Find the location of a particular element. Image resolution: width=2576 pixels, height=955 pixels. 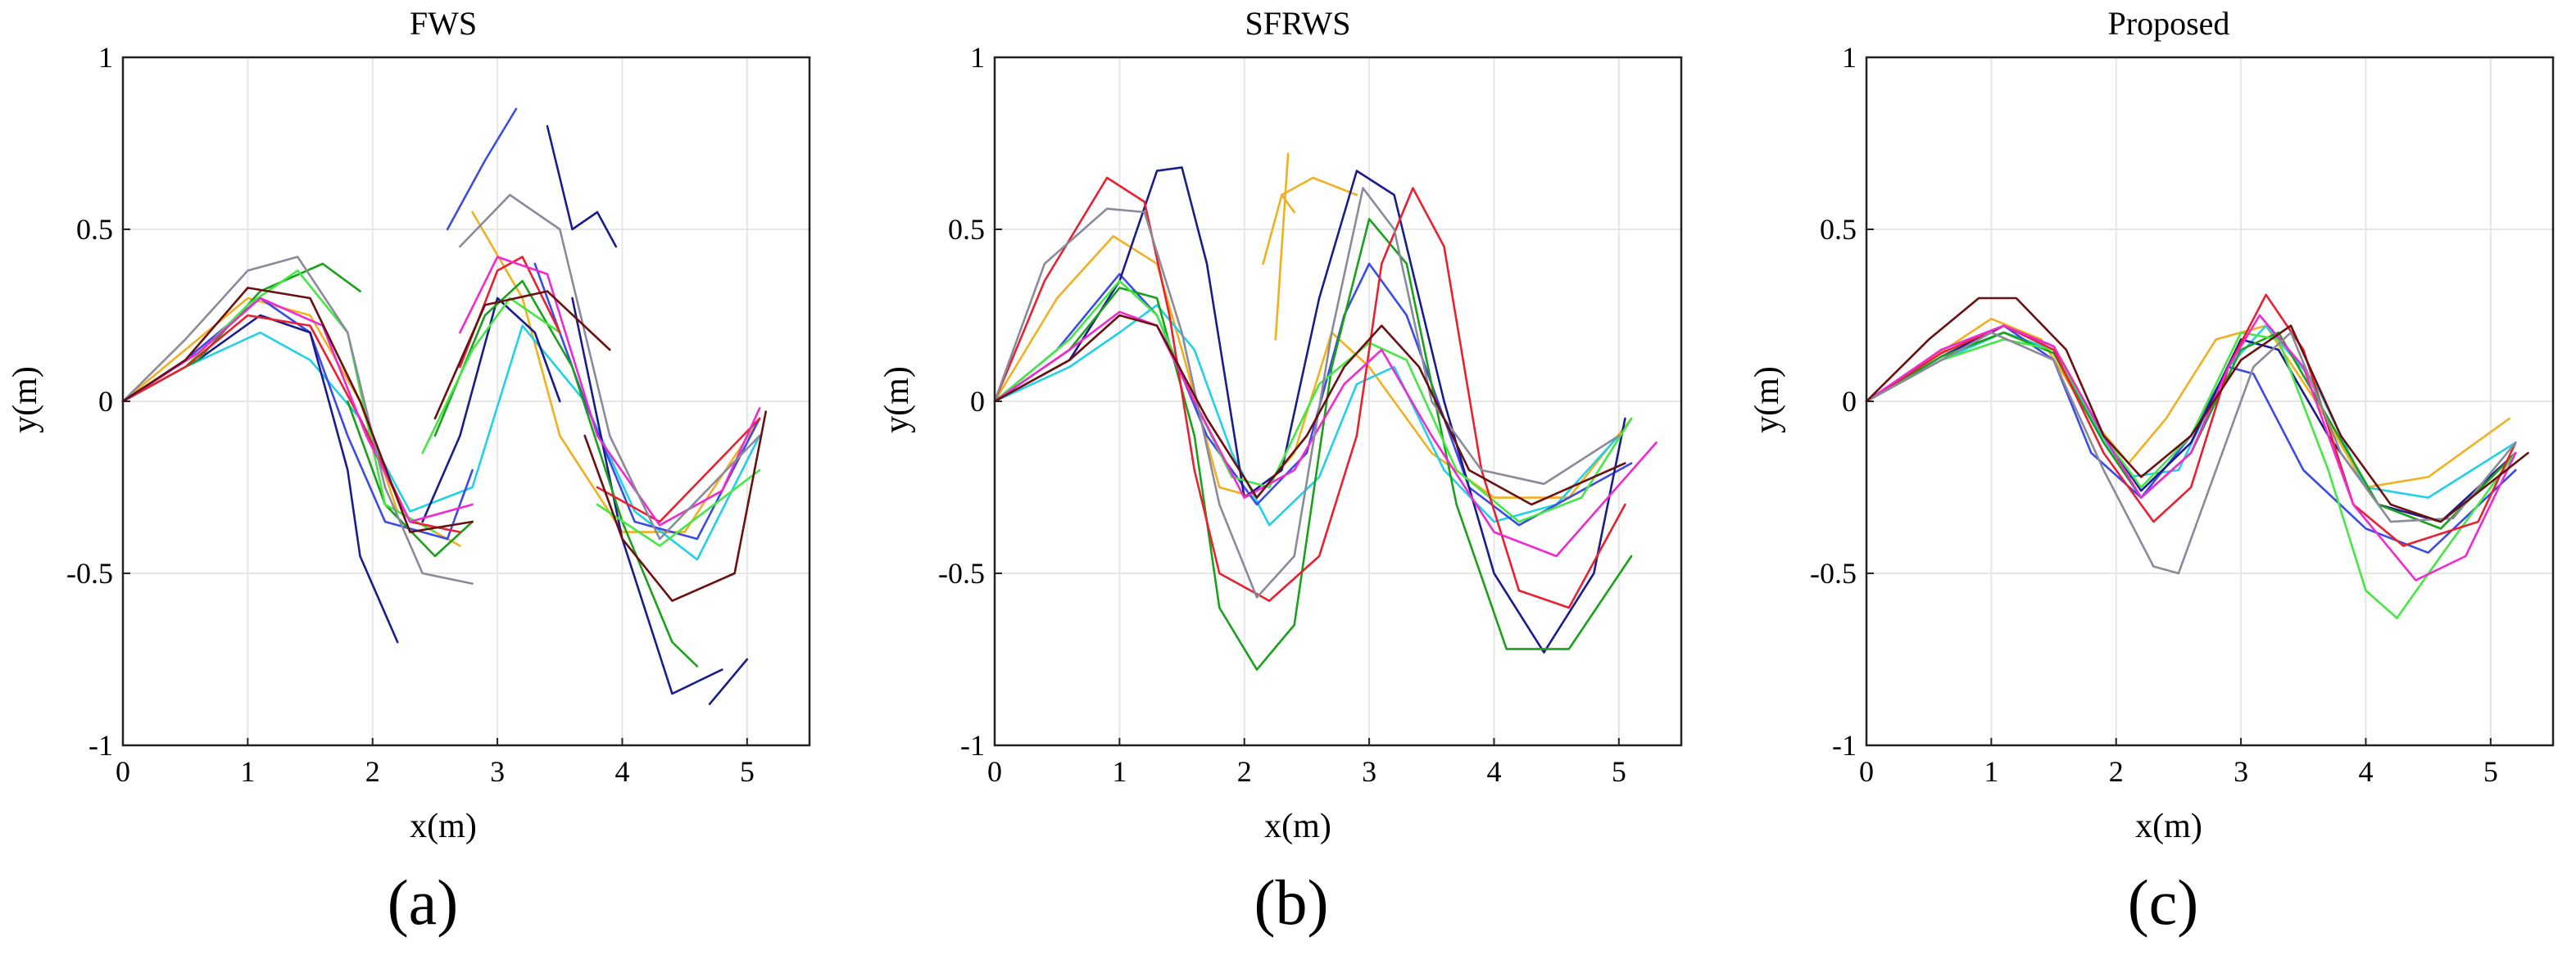

chart-title: SFRWS is located at coordinates (1298, 23).